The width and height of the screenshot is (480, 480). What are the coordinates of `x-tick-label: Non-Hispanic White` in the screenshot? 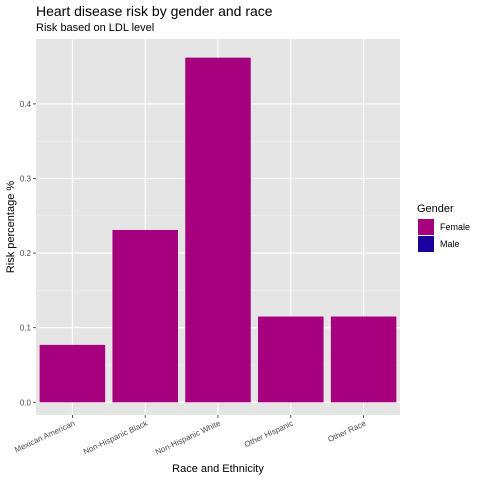 It's located at (188, 437).